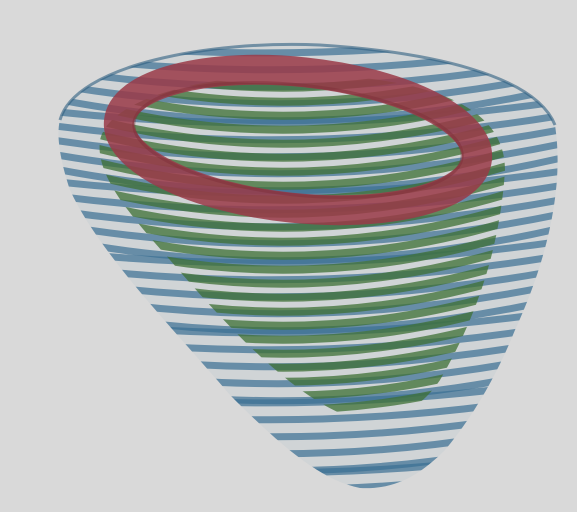  I want to click on ventricle-rim, so click(307, 84).